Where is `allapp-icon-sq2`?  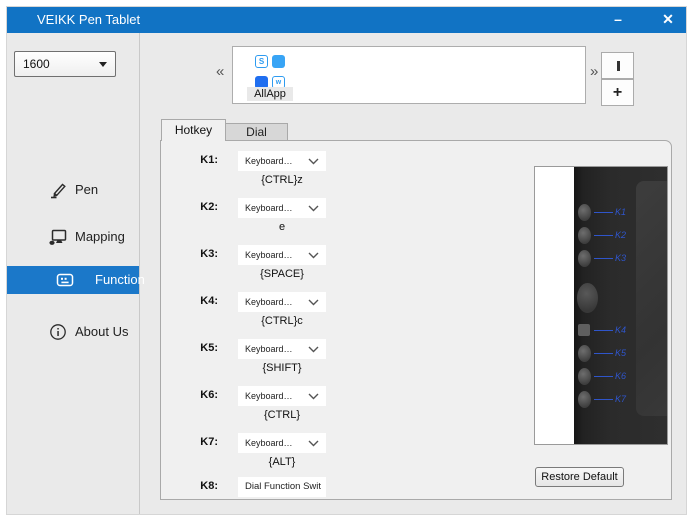 allapp-icon-sq2 is located at coordinates (278, 61).